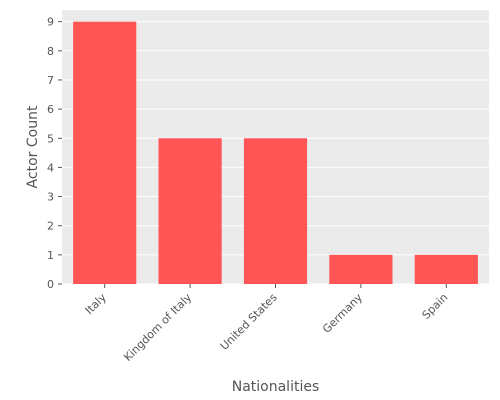  I want to click on y-tick-label: 9, so click(50, 22).